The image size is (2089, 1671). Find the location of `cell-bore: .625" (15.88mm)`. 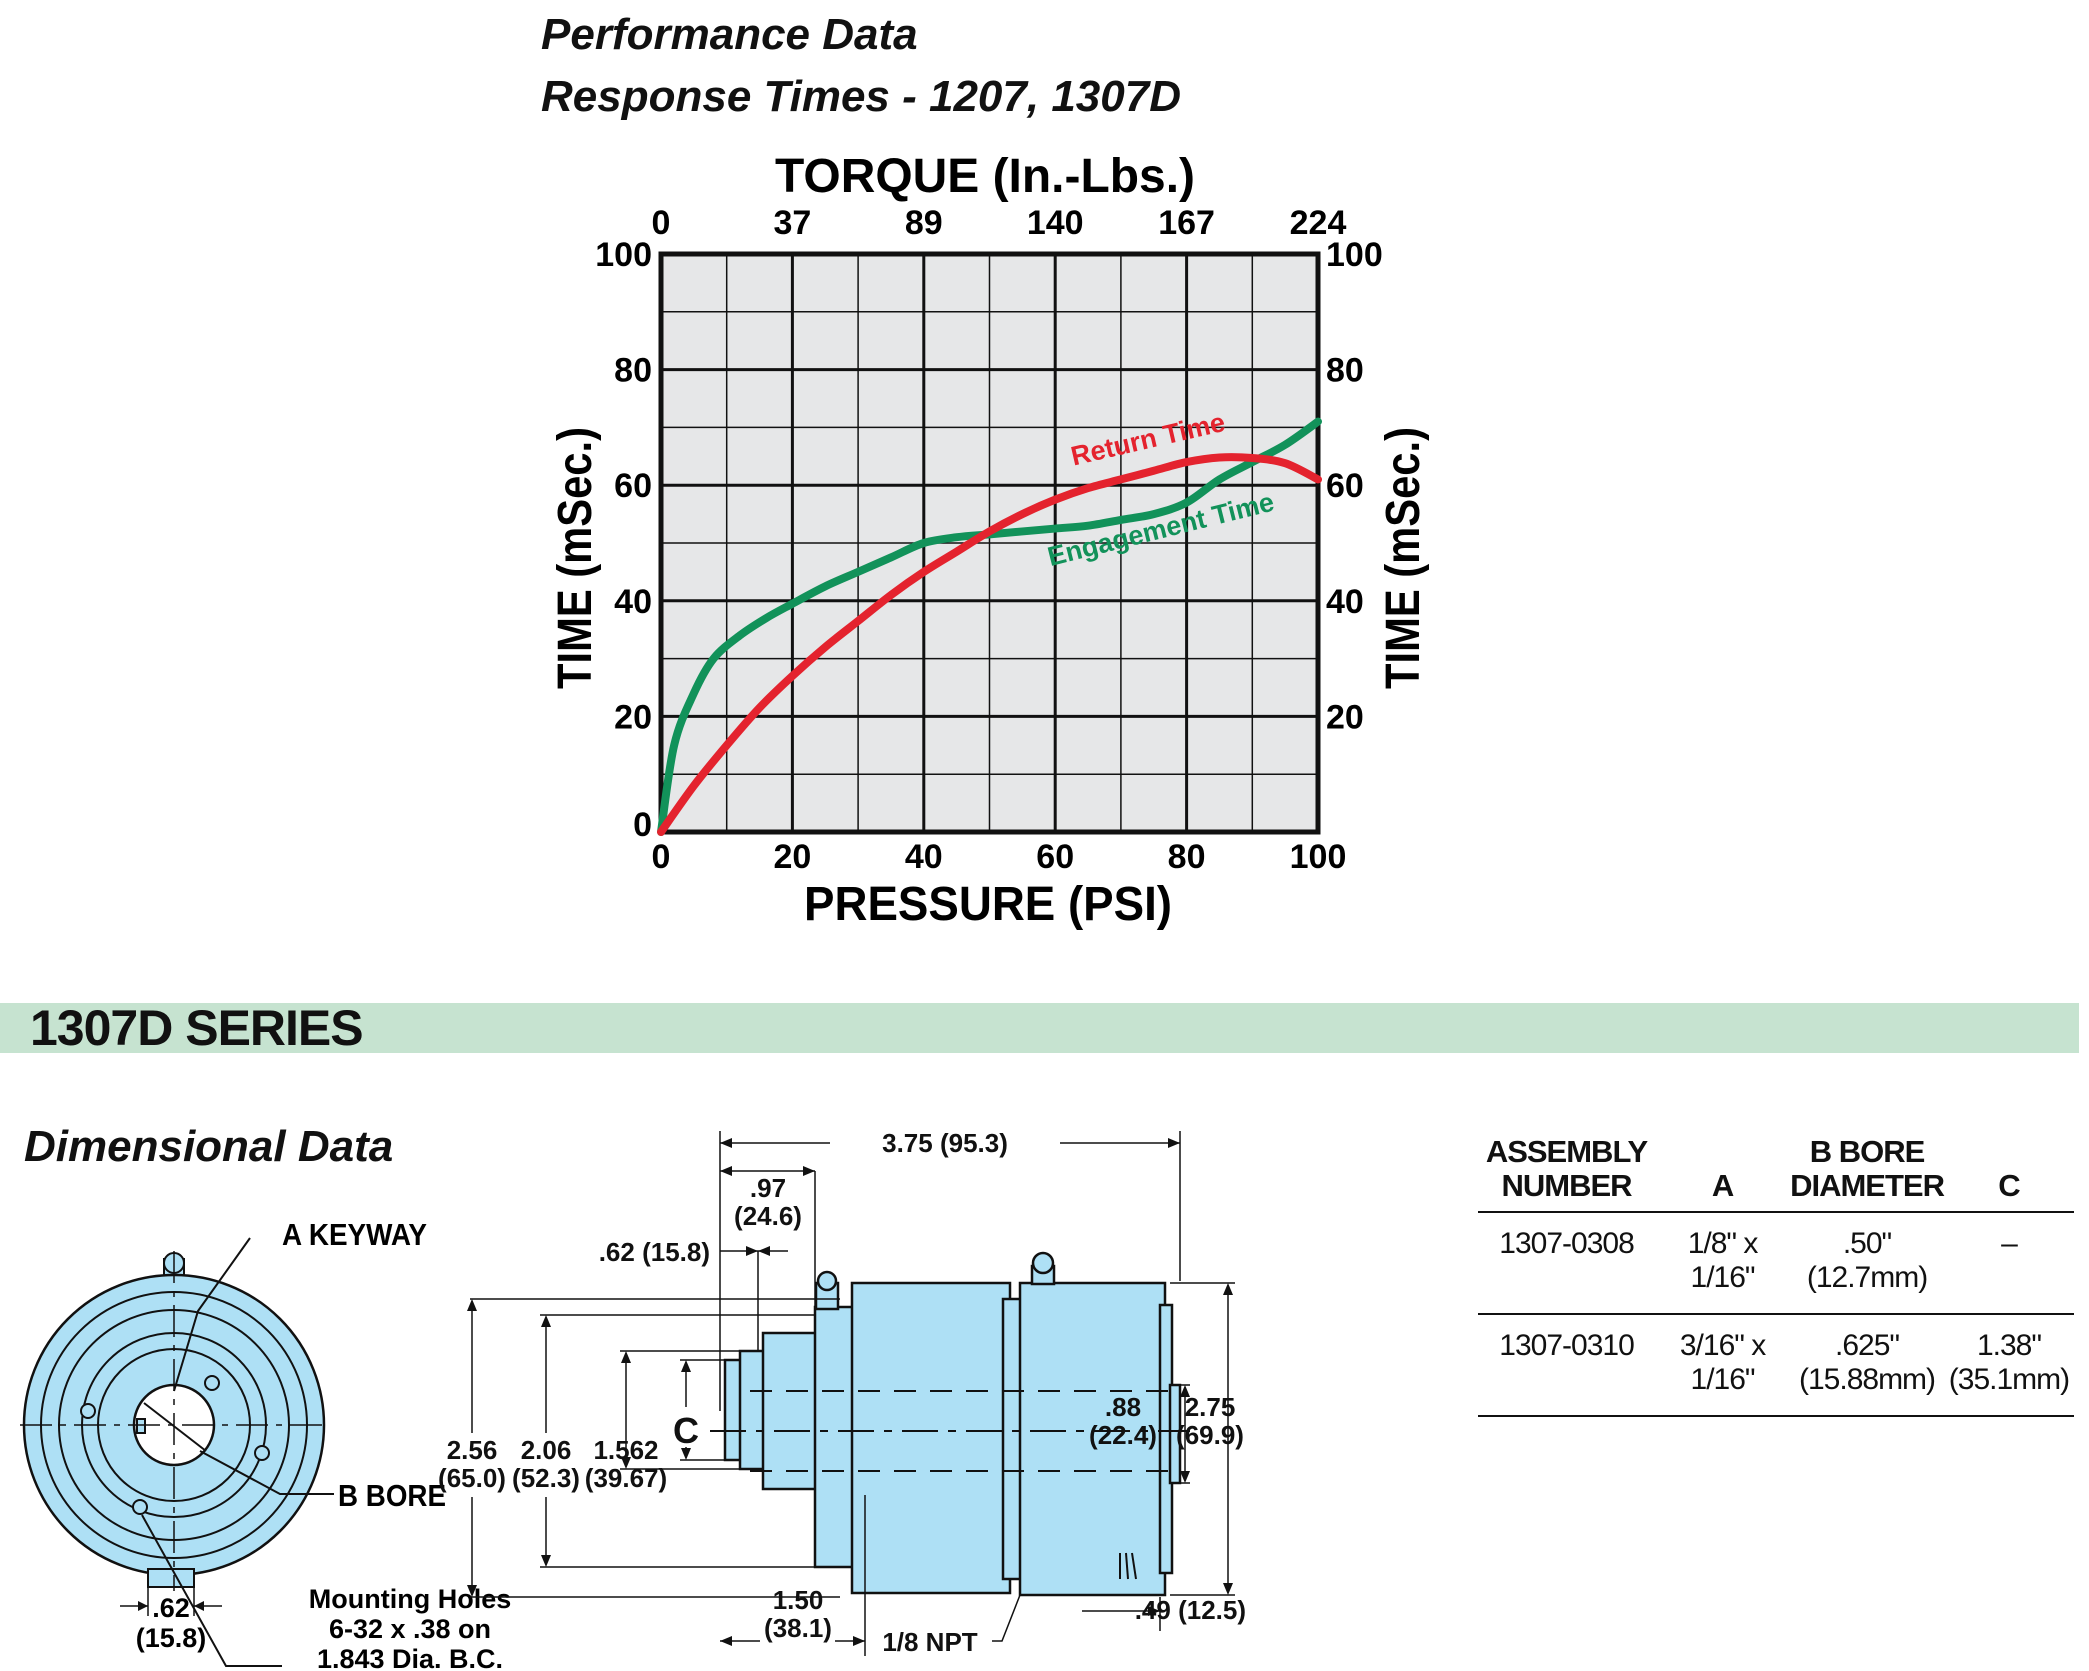

cell-bore: .625" (15.88mm) is located at coordinates (1867, 1365).